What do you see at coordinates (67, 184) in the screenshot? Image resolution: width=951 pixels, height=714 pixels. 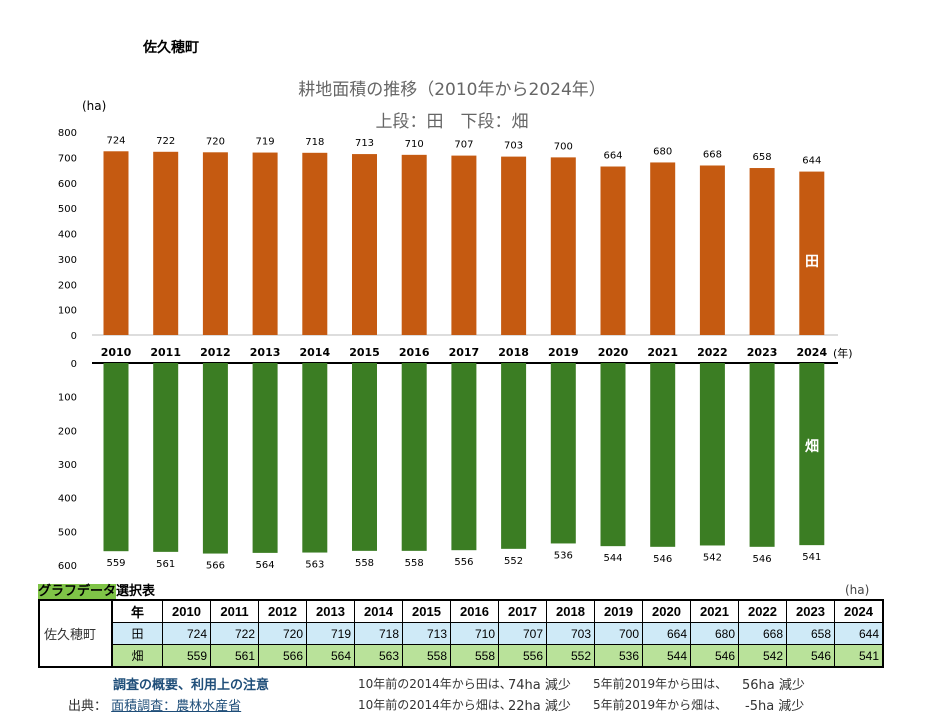 I see `y-tick-top: 600` at bounding box center [67, 184].